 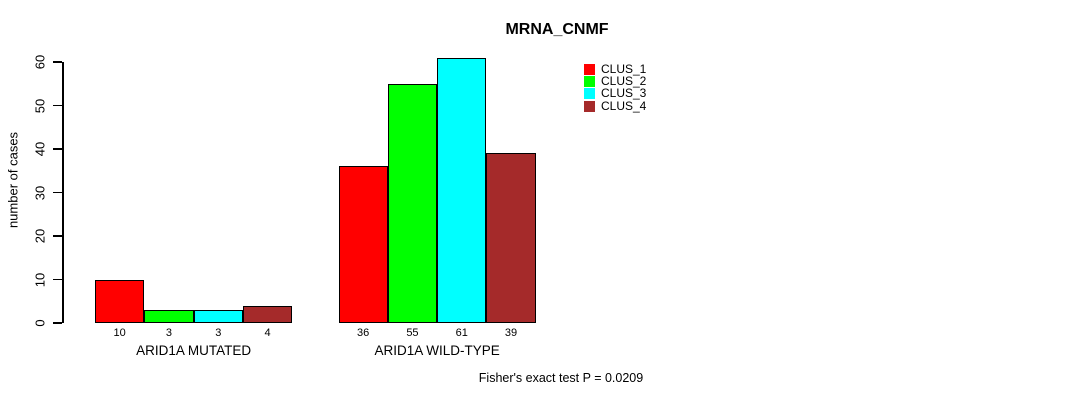 I want to click on y-tick-label: 0, so click(x=40, y=323).